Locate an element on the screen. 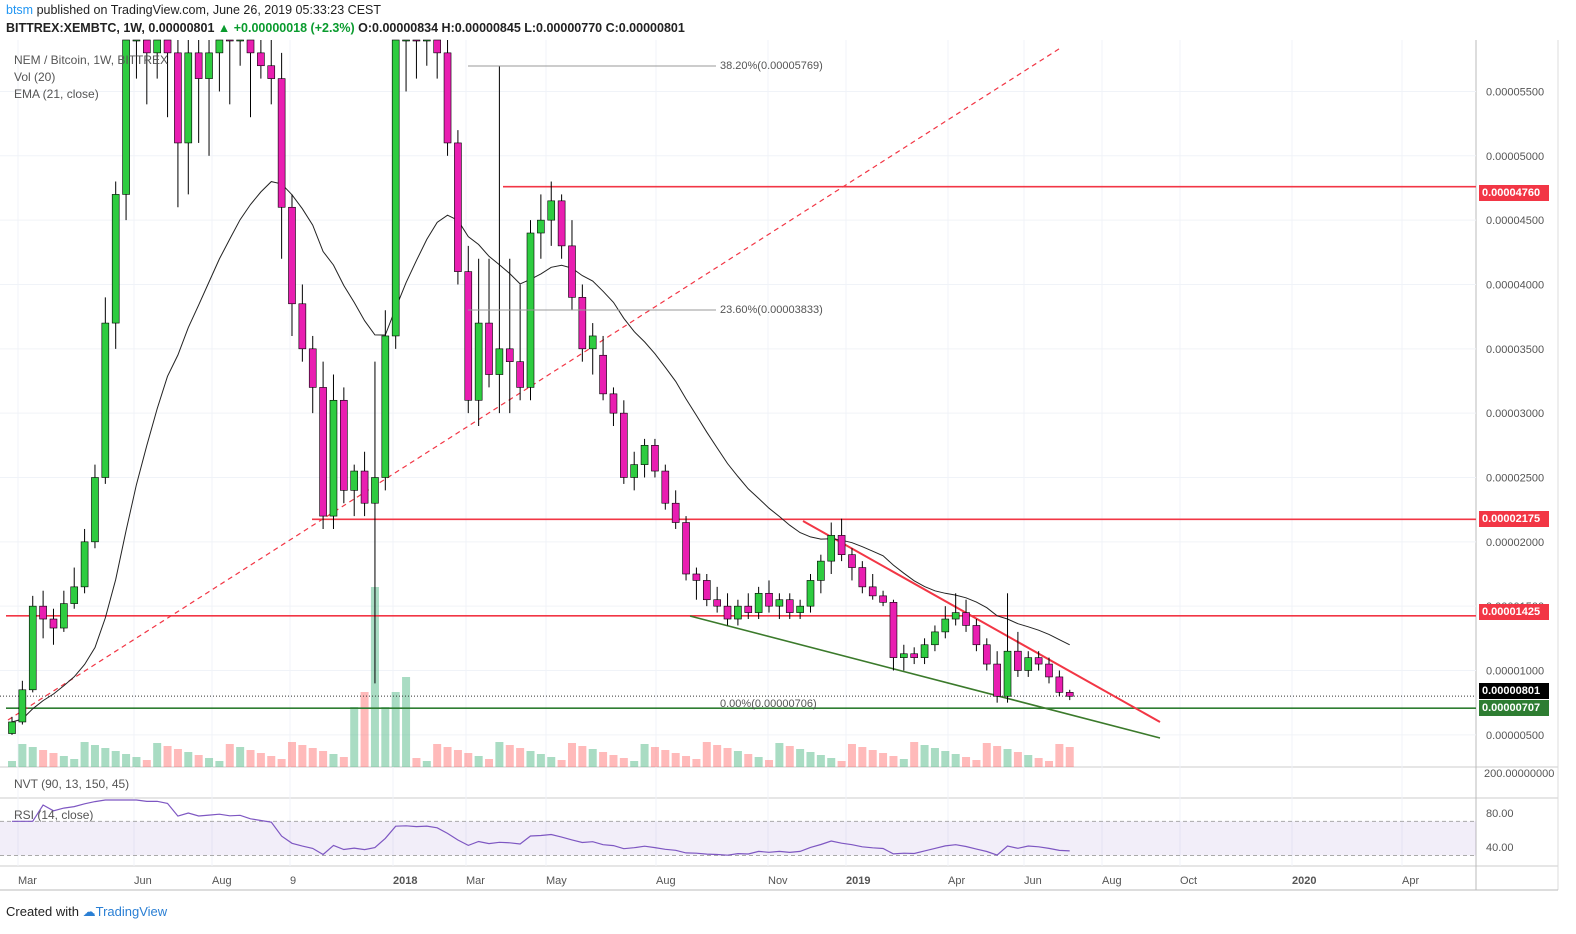 The width and height of the screenshot is (1576, 934). time-tick-label: Aug is located at coordinates (1112, 881).